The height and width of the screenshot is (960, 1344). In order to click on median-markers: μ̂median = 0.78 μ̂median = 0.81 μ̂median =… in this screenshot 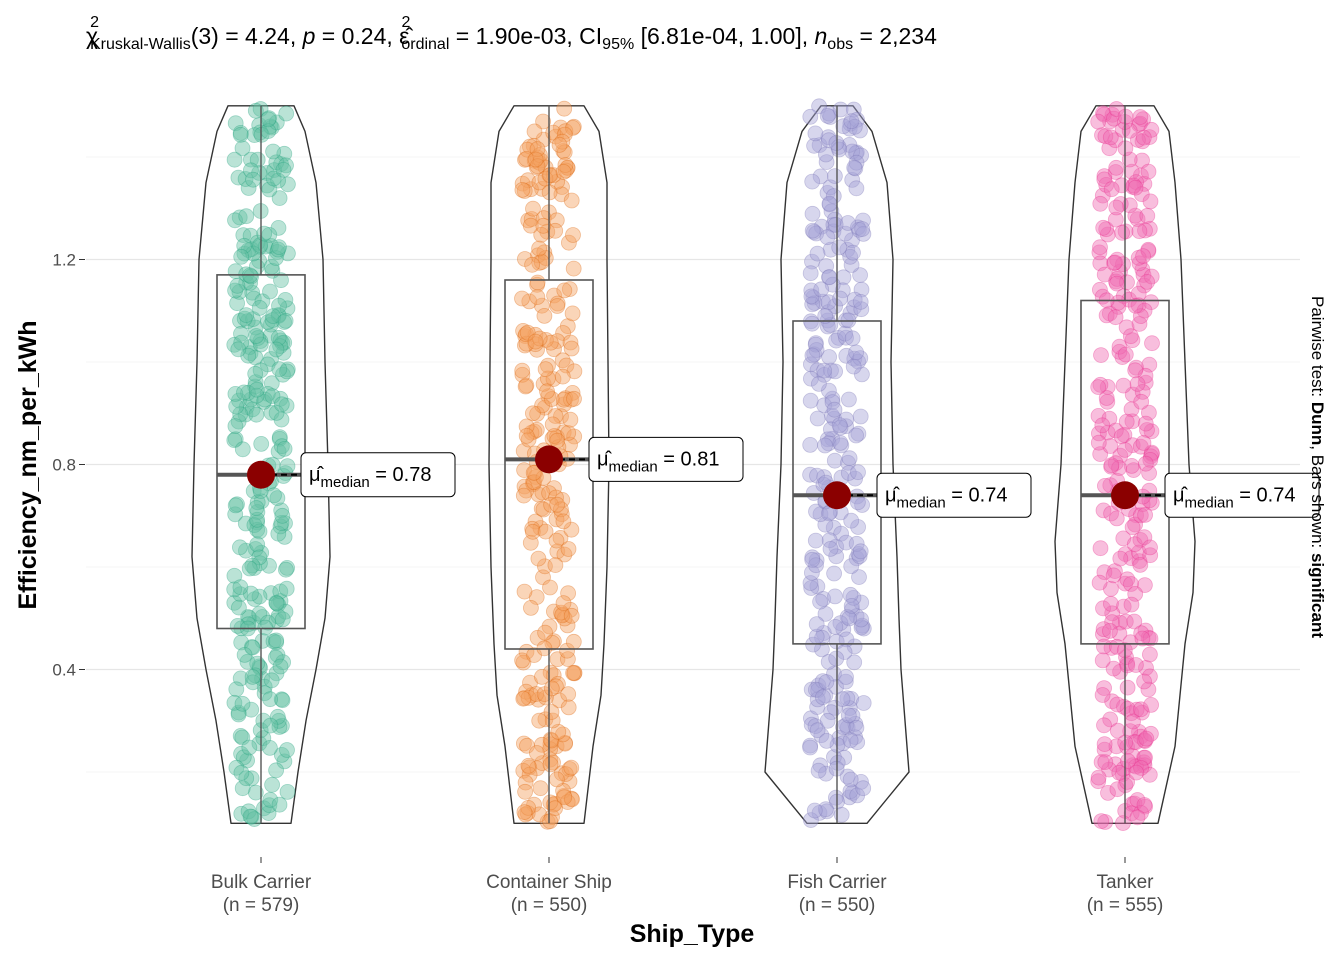, I will do `click(783, 477)`.